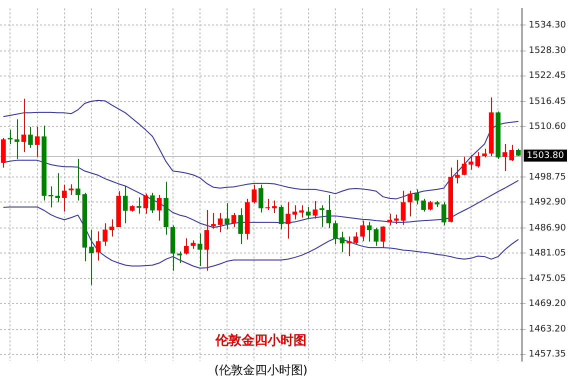 The width and height of the screenshot is (569, 381). I want to click on y-tick-label: 1463.20, so click(547, 329).